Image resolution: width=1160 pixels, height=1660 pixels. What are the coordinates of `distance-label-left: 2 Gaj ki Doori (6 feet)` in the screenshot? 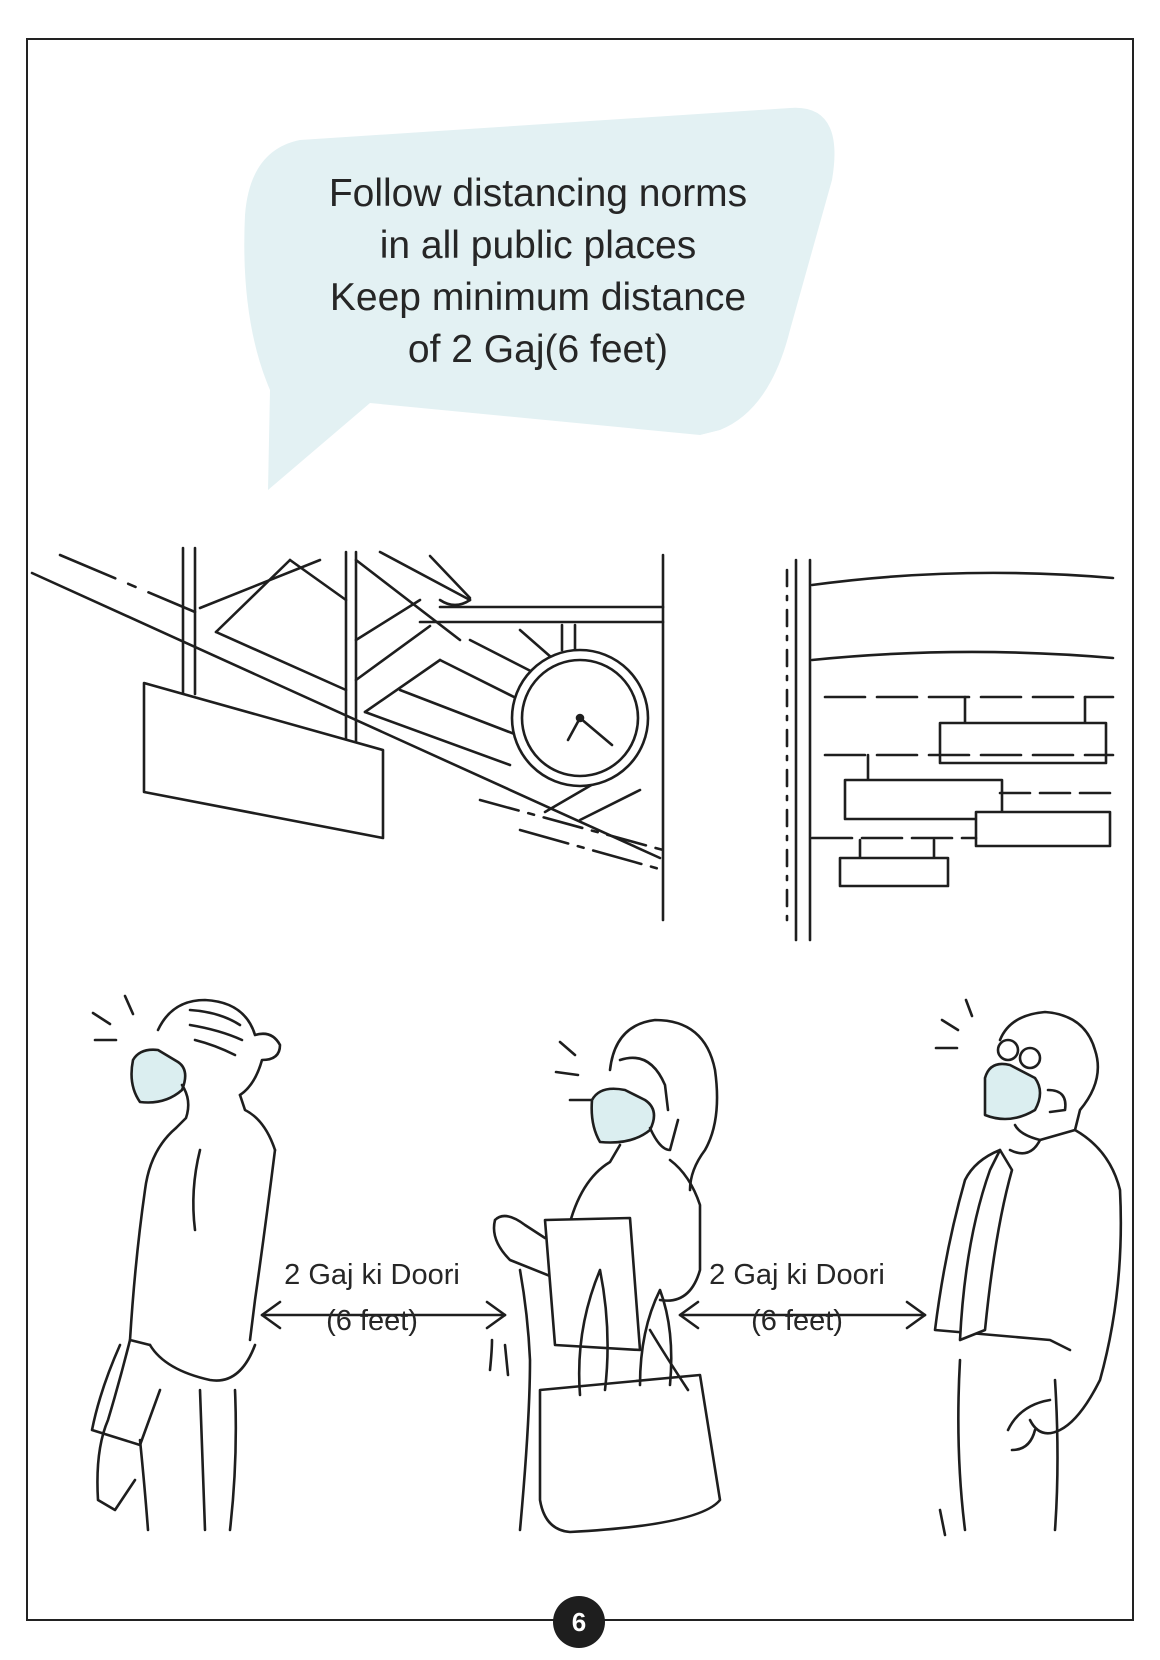 It's located at (372, 1298).